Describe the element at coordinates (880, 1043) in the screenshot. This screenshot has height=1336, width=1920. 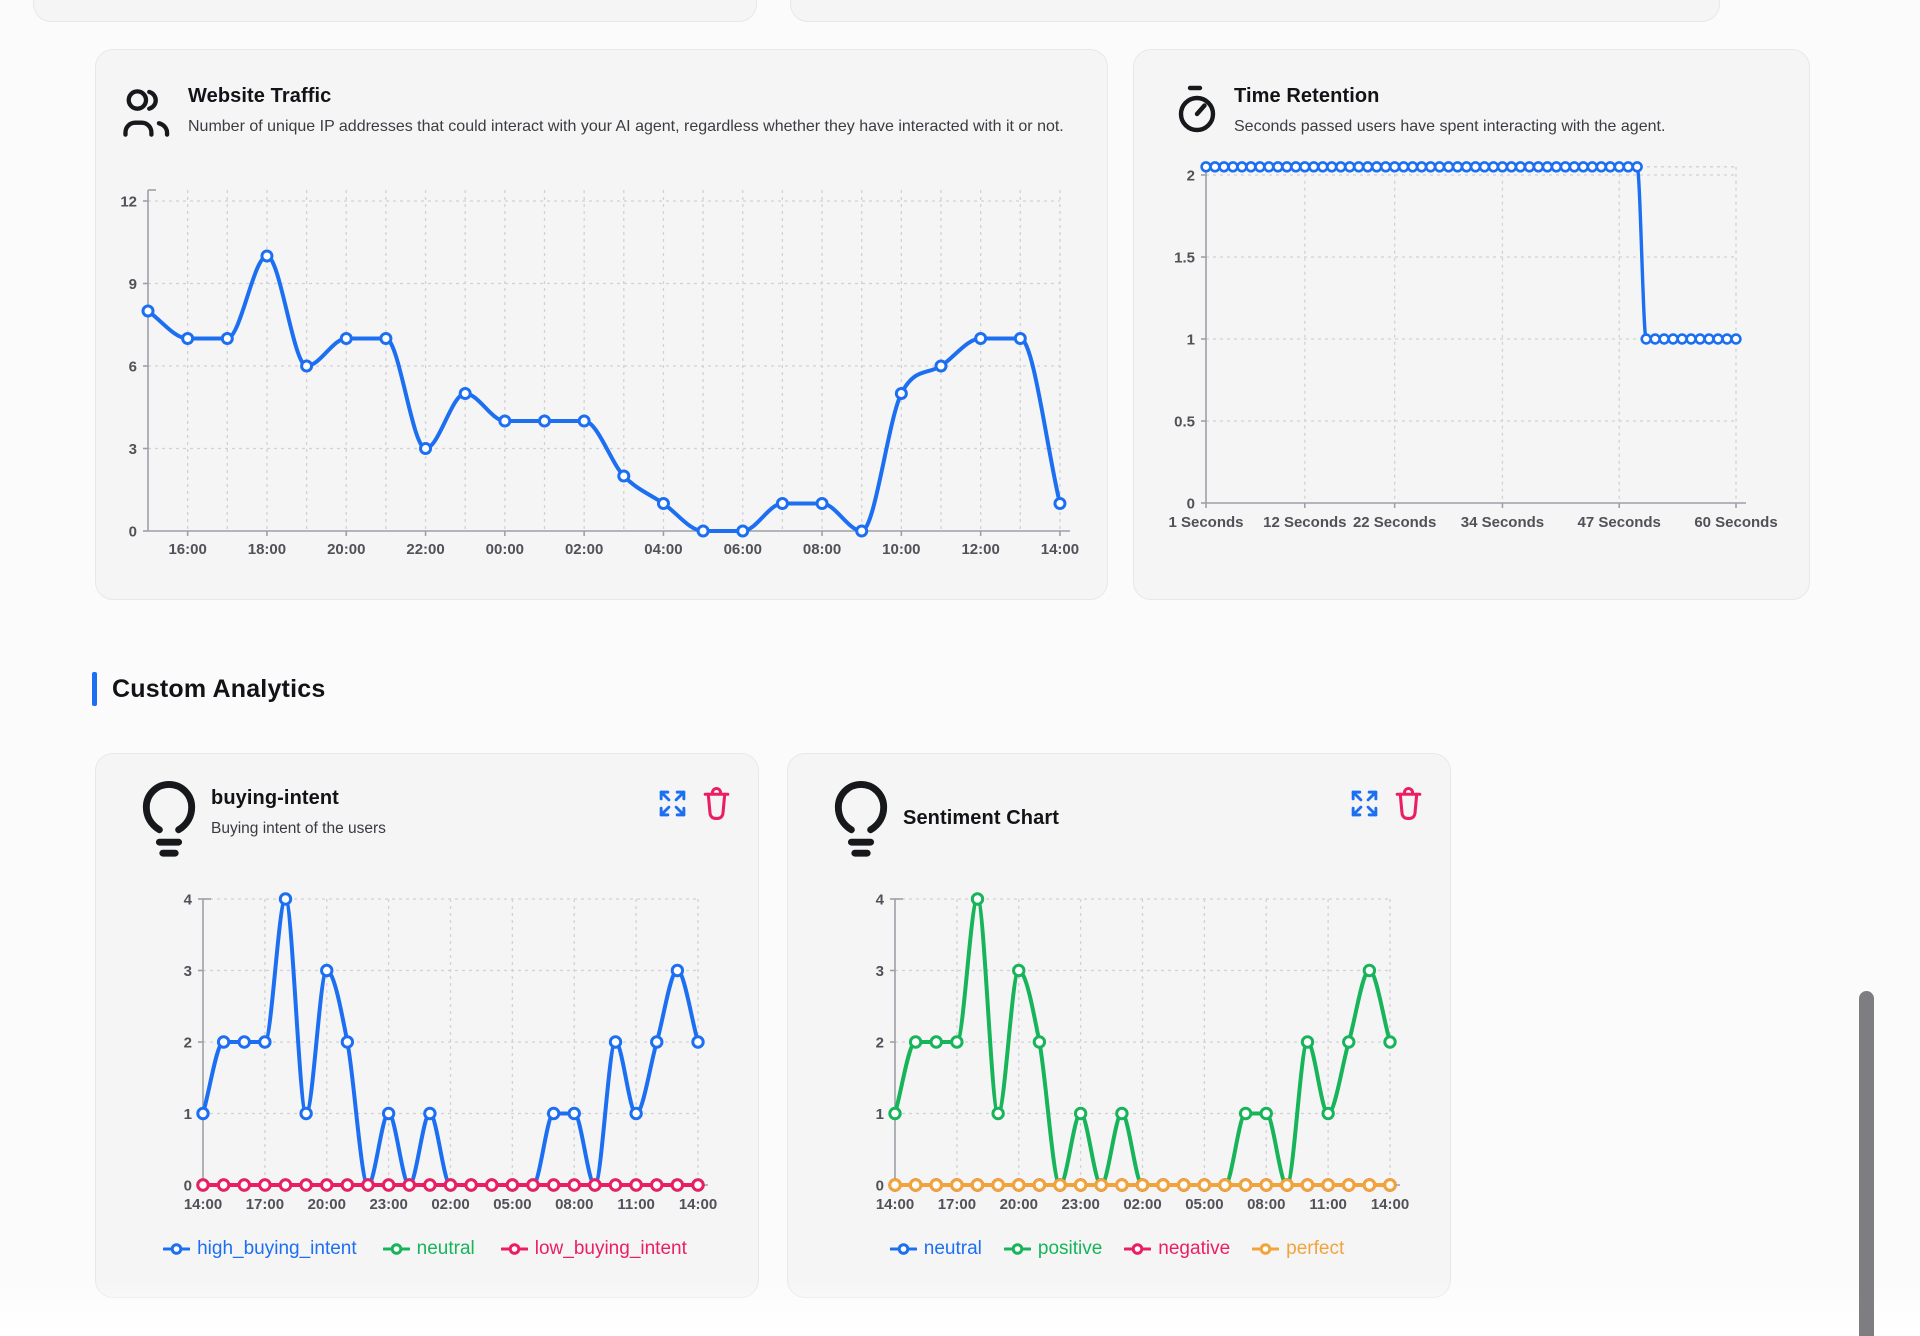
I see `y-tick-label: 2` at that location.